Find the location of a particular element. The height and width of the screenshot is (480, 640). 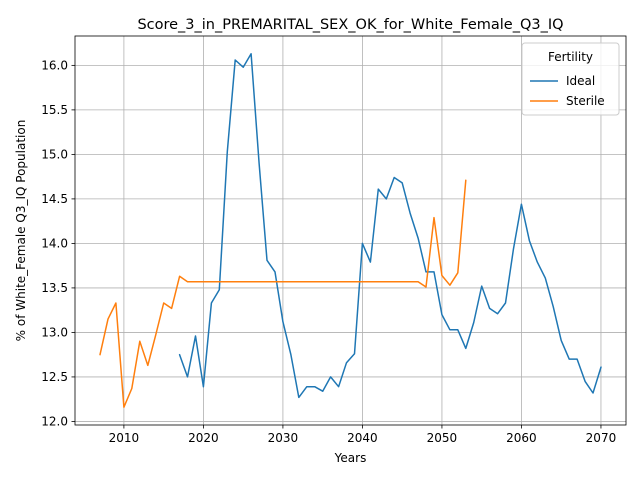

x-tick-label: 2050 is located at coordinates (442, 438).